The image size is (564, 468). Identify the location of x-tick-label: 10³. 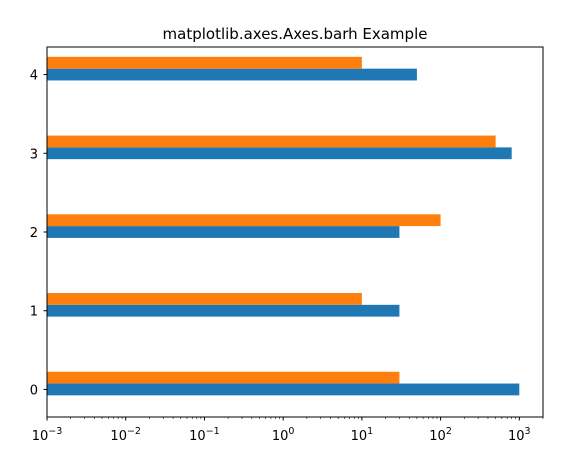
(519, 435).